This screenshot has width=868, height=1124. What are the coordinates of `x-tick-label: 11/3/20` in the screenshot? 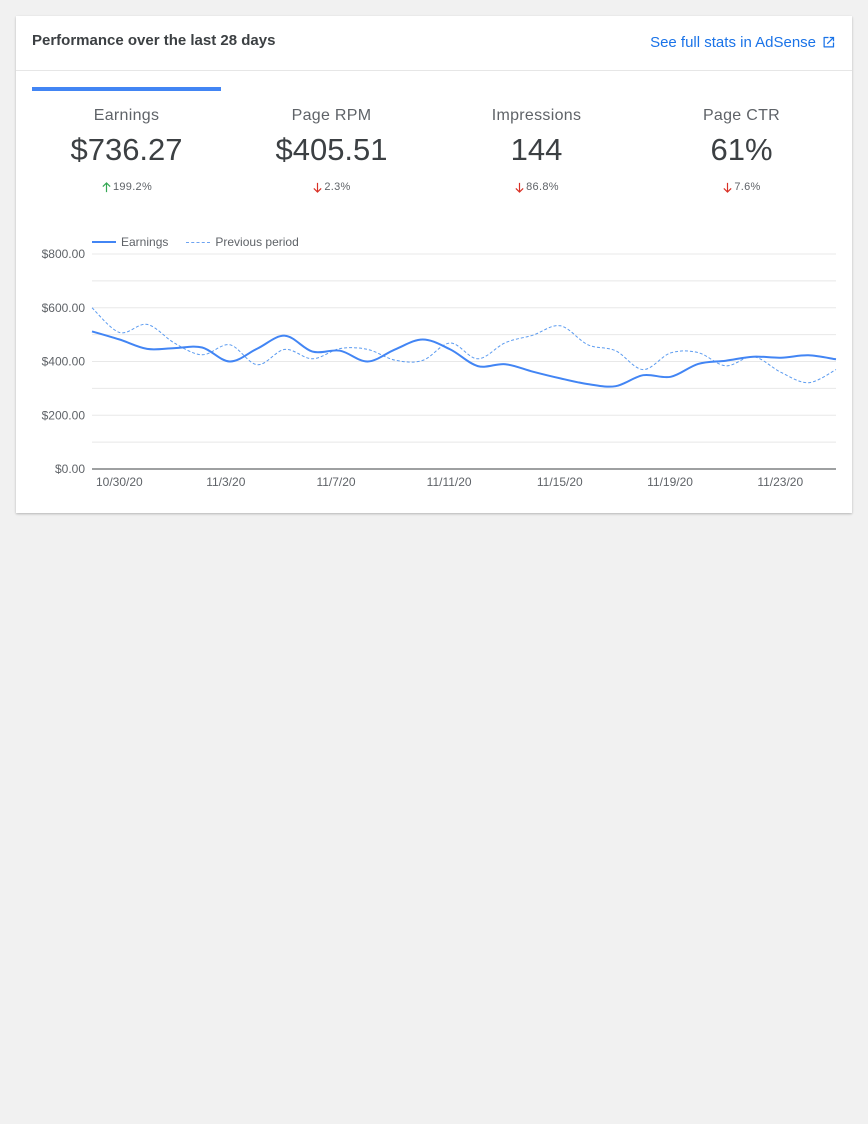 It's located at (225, 482).